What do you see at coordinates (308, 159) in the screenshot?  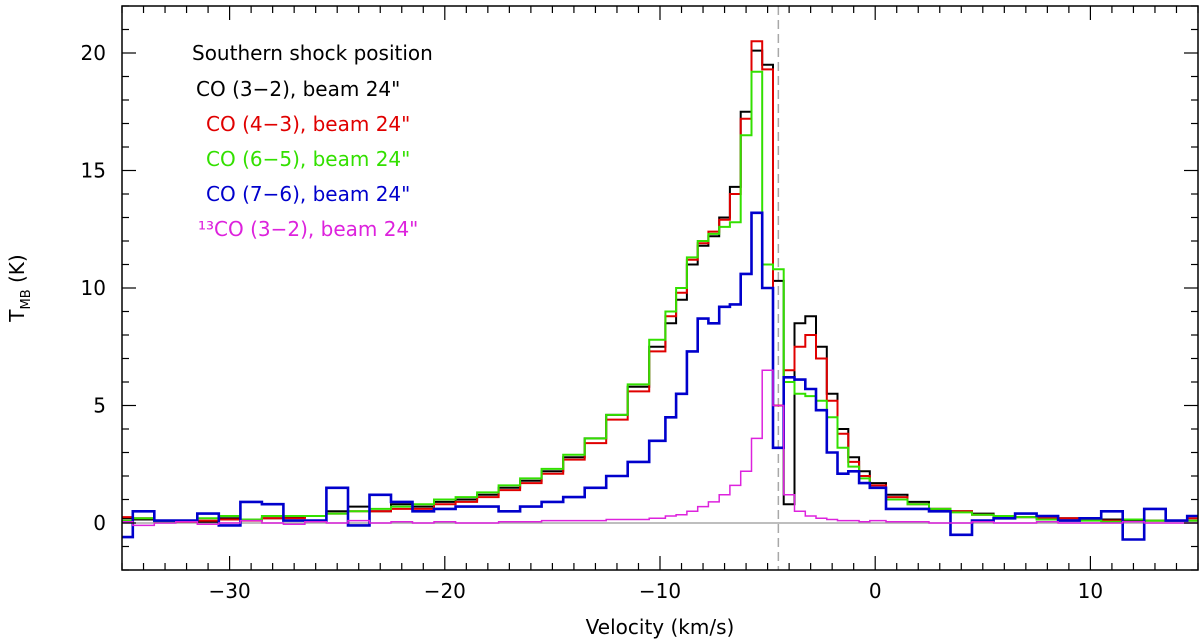 I see `legend-entry-3: CO (6−5), beam 24"` at bounding box center [308, 159].